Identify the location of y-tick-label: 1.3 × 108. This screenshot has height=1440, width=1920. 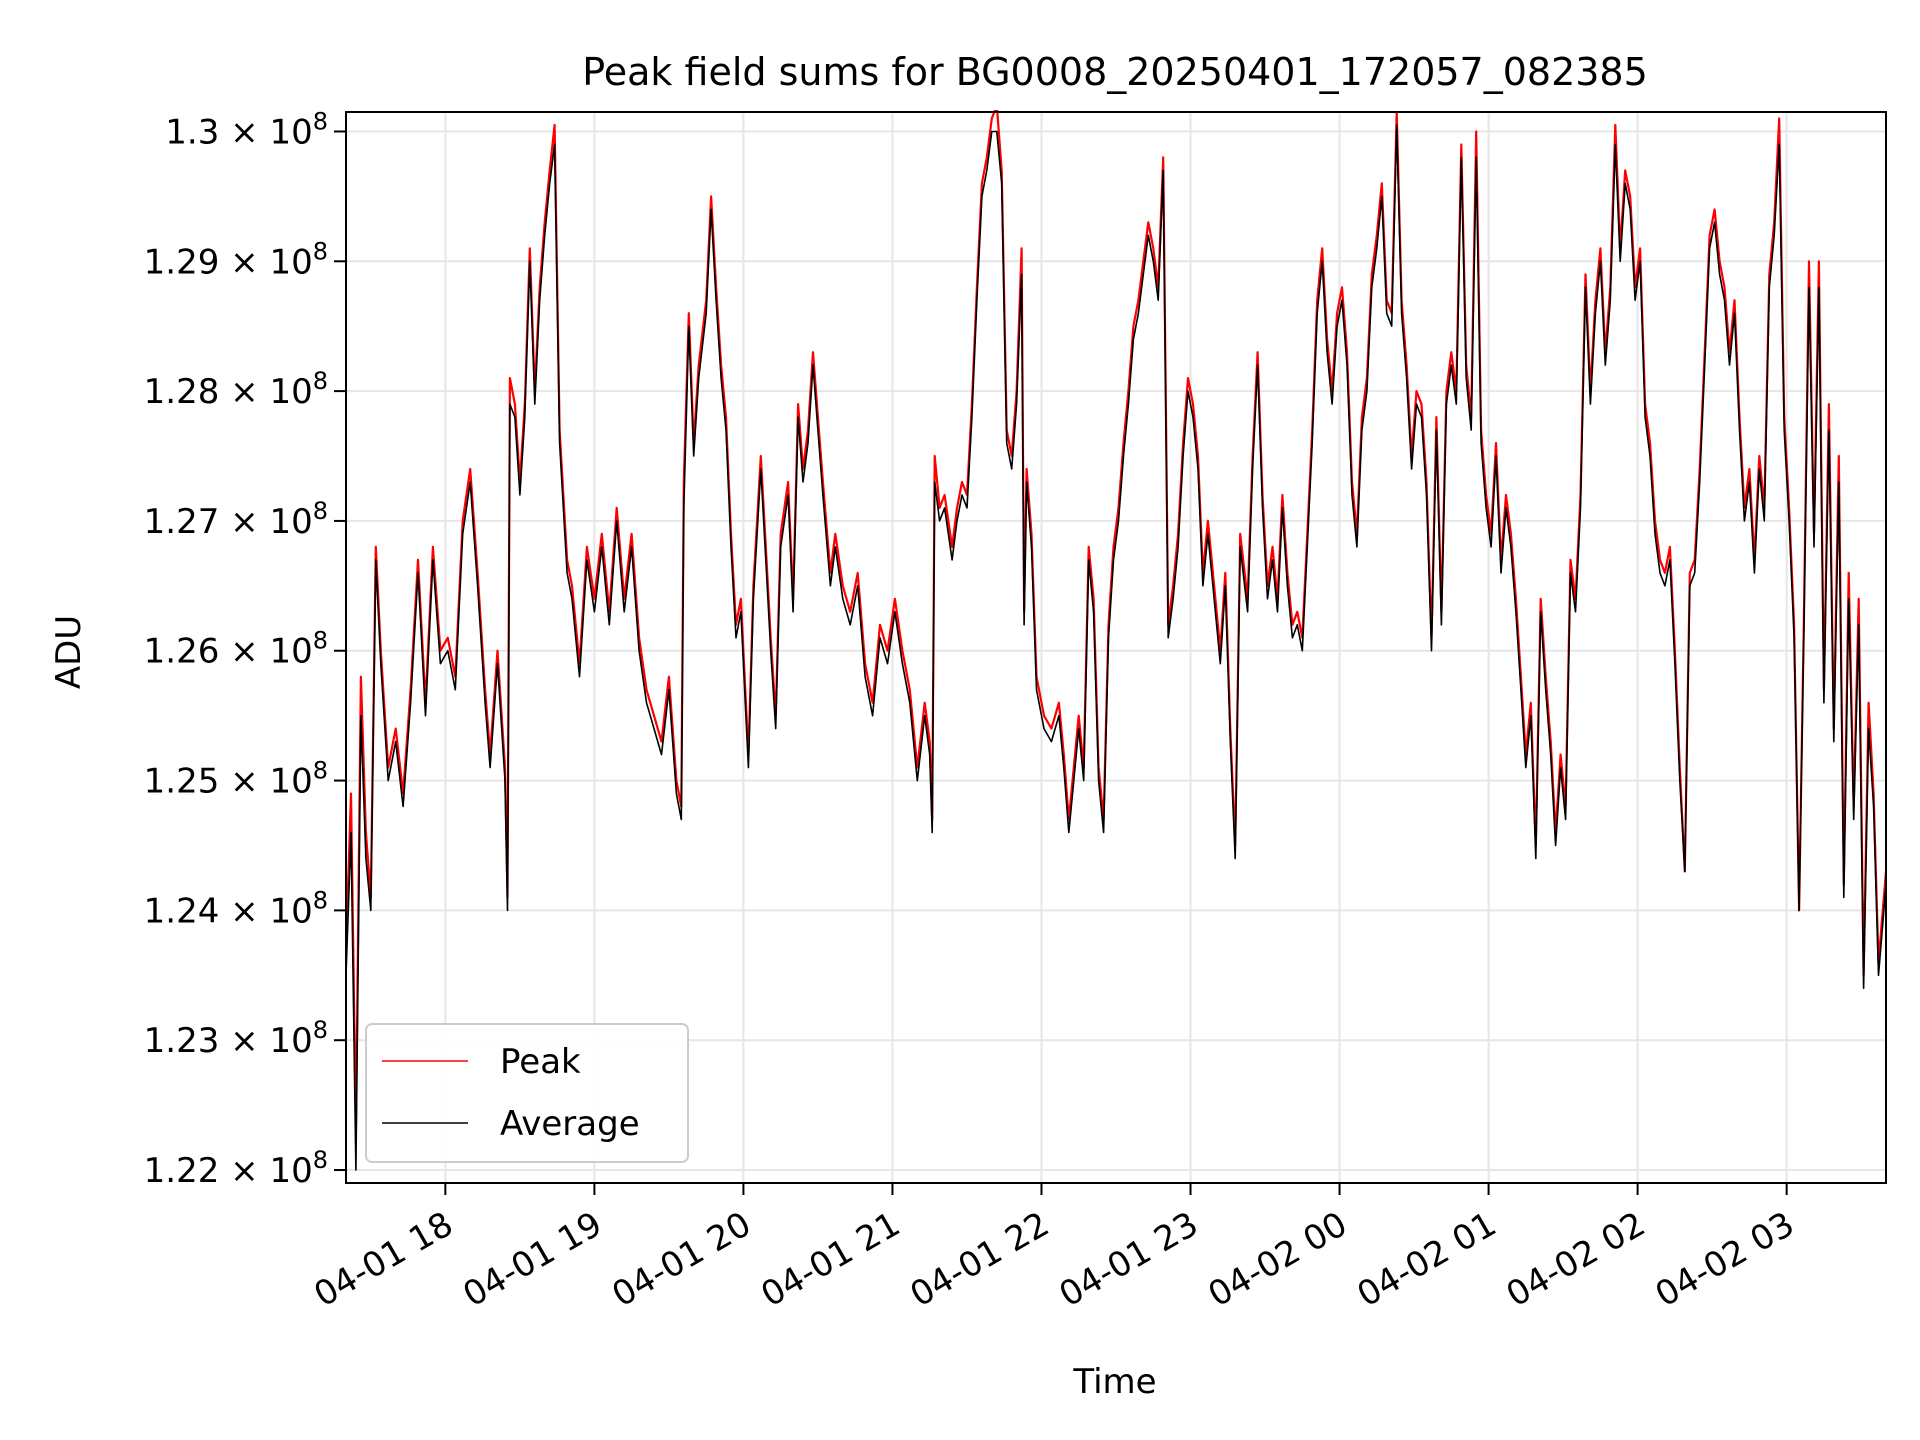
(246, 129).